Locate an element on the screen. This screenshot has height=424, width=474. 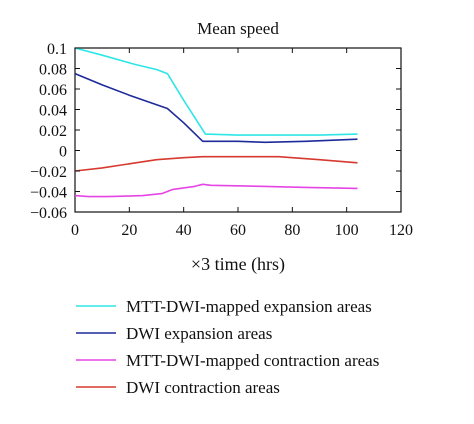
x-tick-label: 20 is located at coordinates (129, 230).